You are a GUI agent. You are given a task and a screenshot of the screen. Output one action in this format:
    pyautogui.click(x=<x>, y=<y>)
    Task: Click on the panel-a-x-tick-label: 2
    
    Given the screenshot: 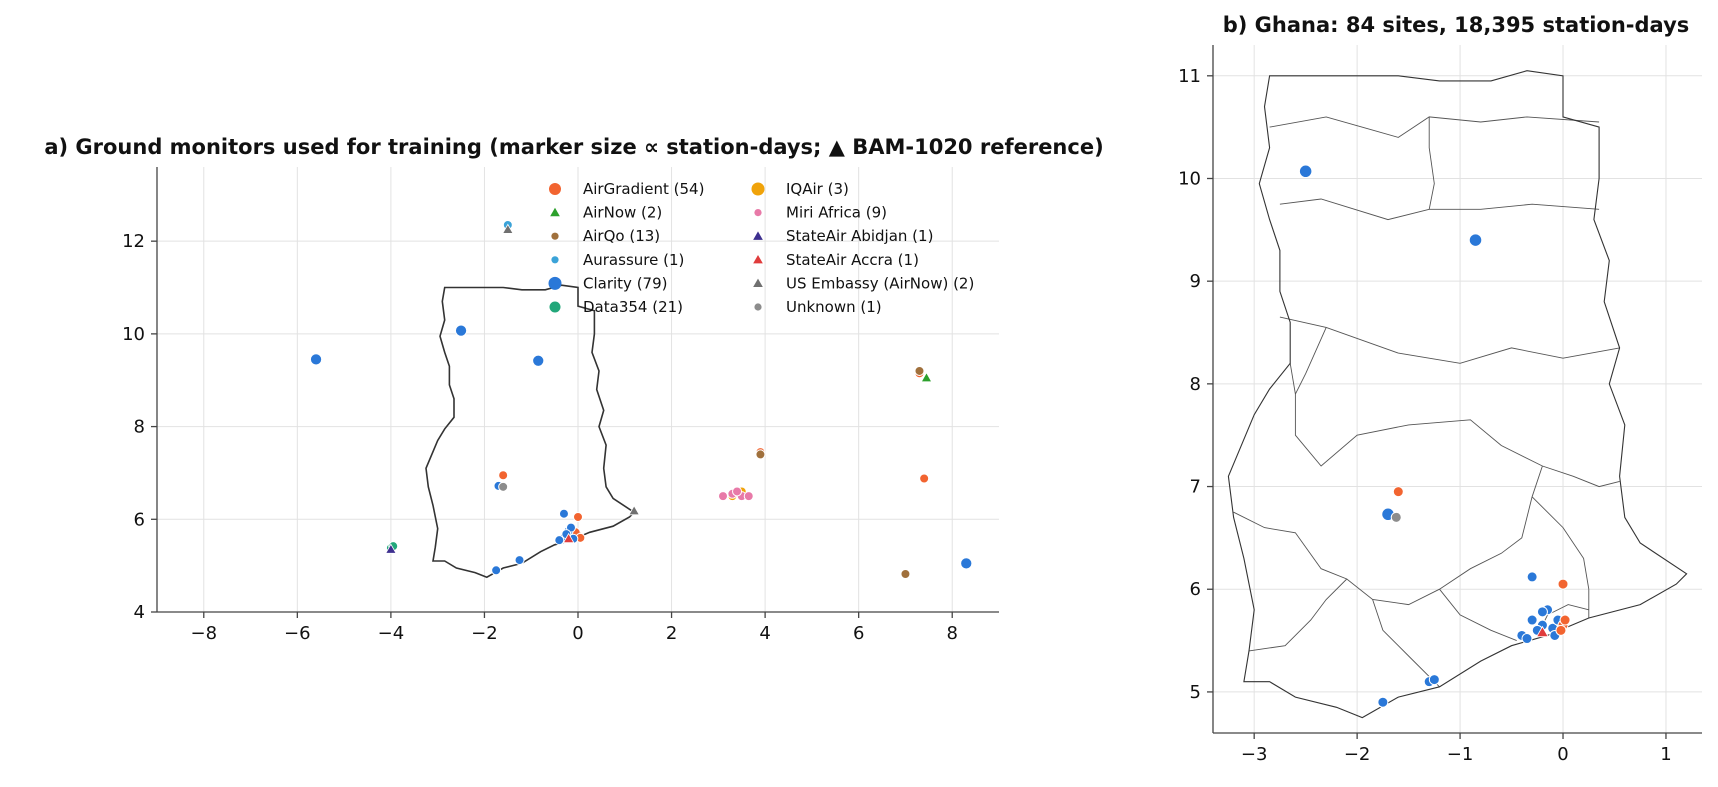 What is the action you would take?
    pyautogui.click(x=671, y=633)
    